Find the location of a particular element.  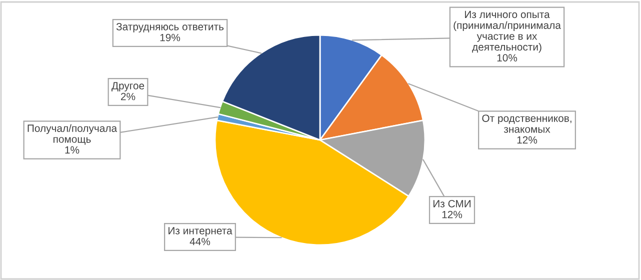

data-label: 2% is located at coordinates (128, 96).